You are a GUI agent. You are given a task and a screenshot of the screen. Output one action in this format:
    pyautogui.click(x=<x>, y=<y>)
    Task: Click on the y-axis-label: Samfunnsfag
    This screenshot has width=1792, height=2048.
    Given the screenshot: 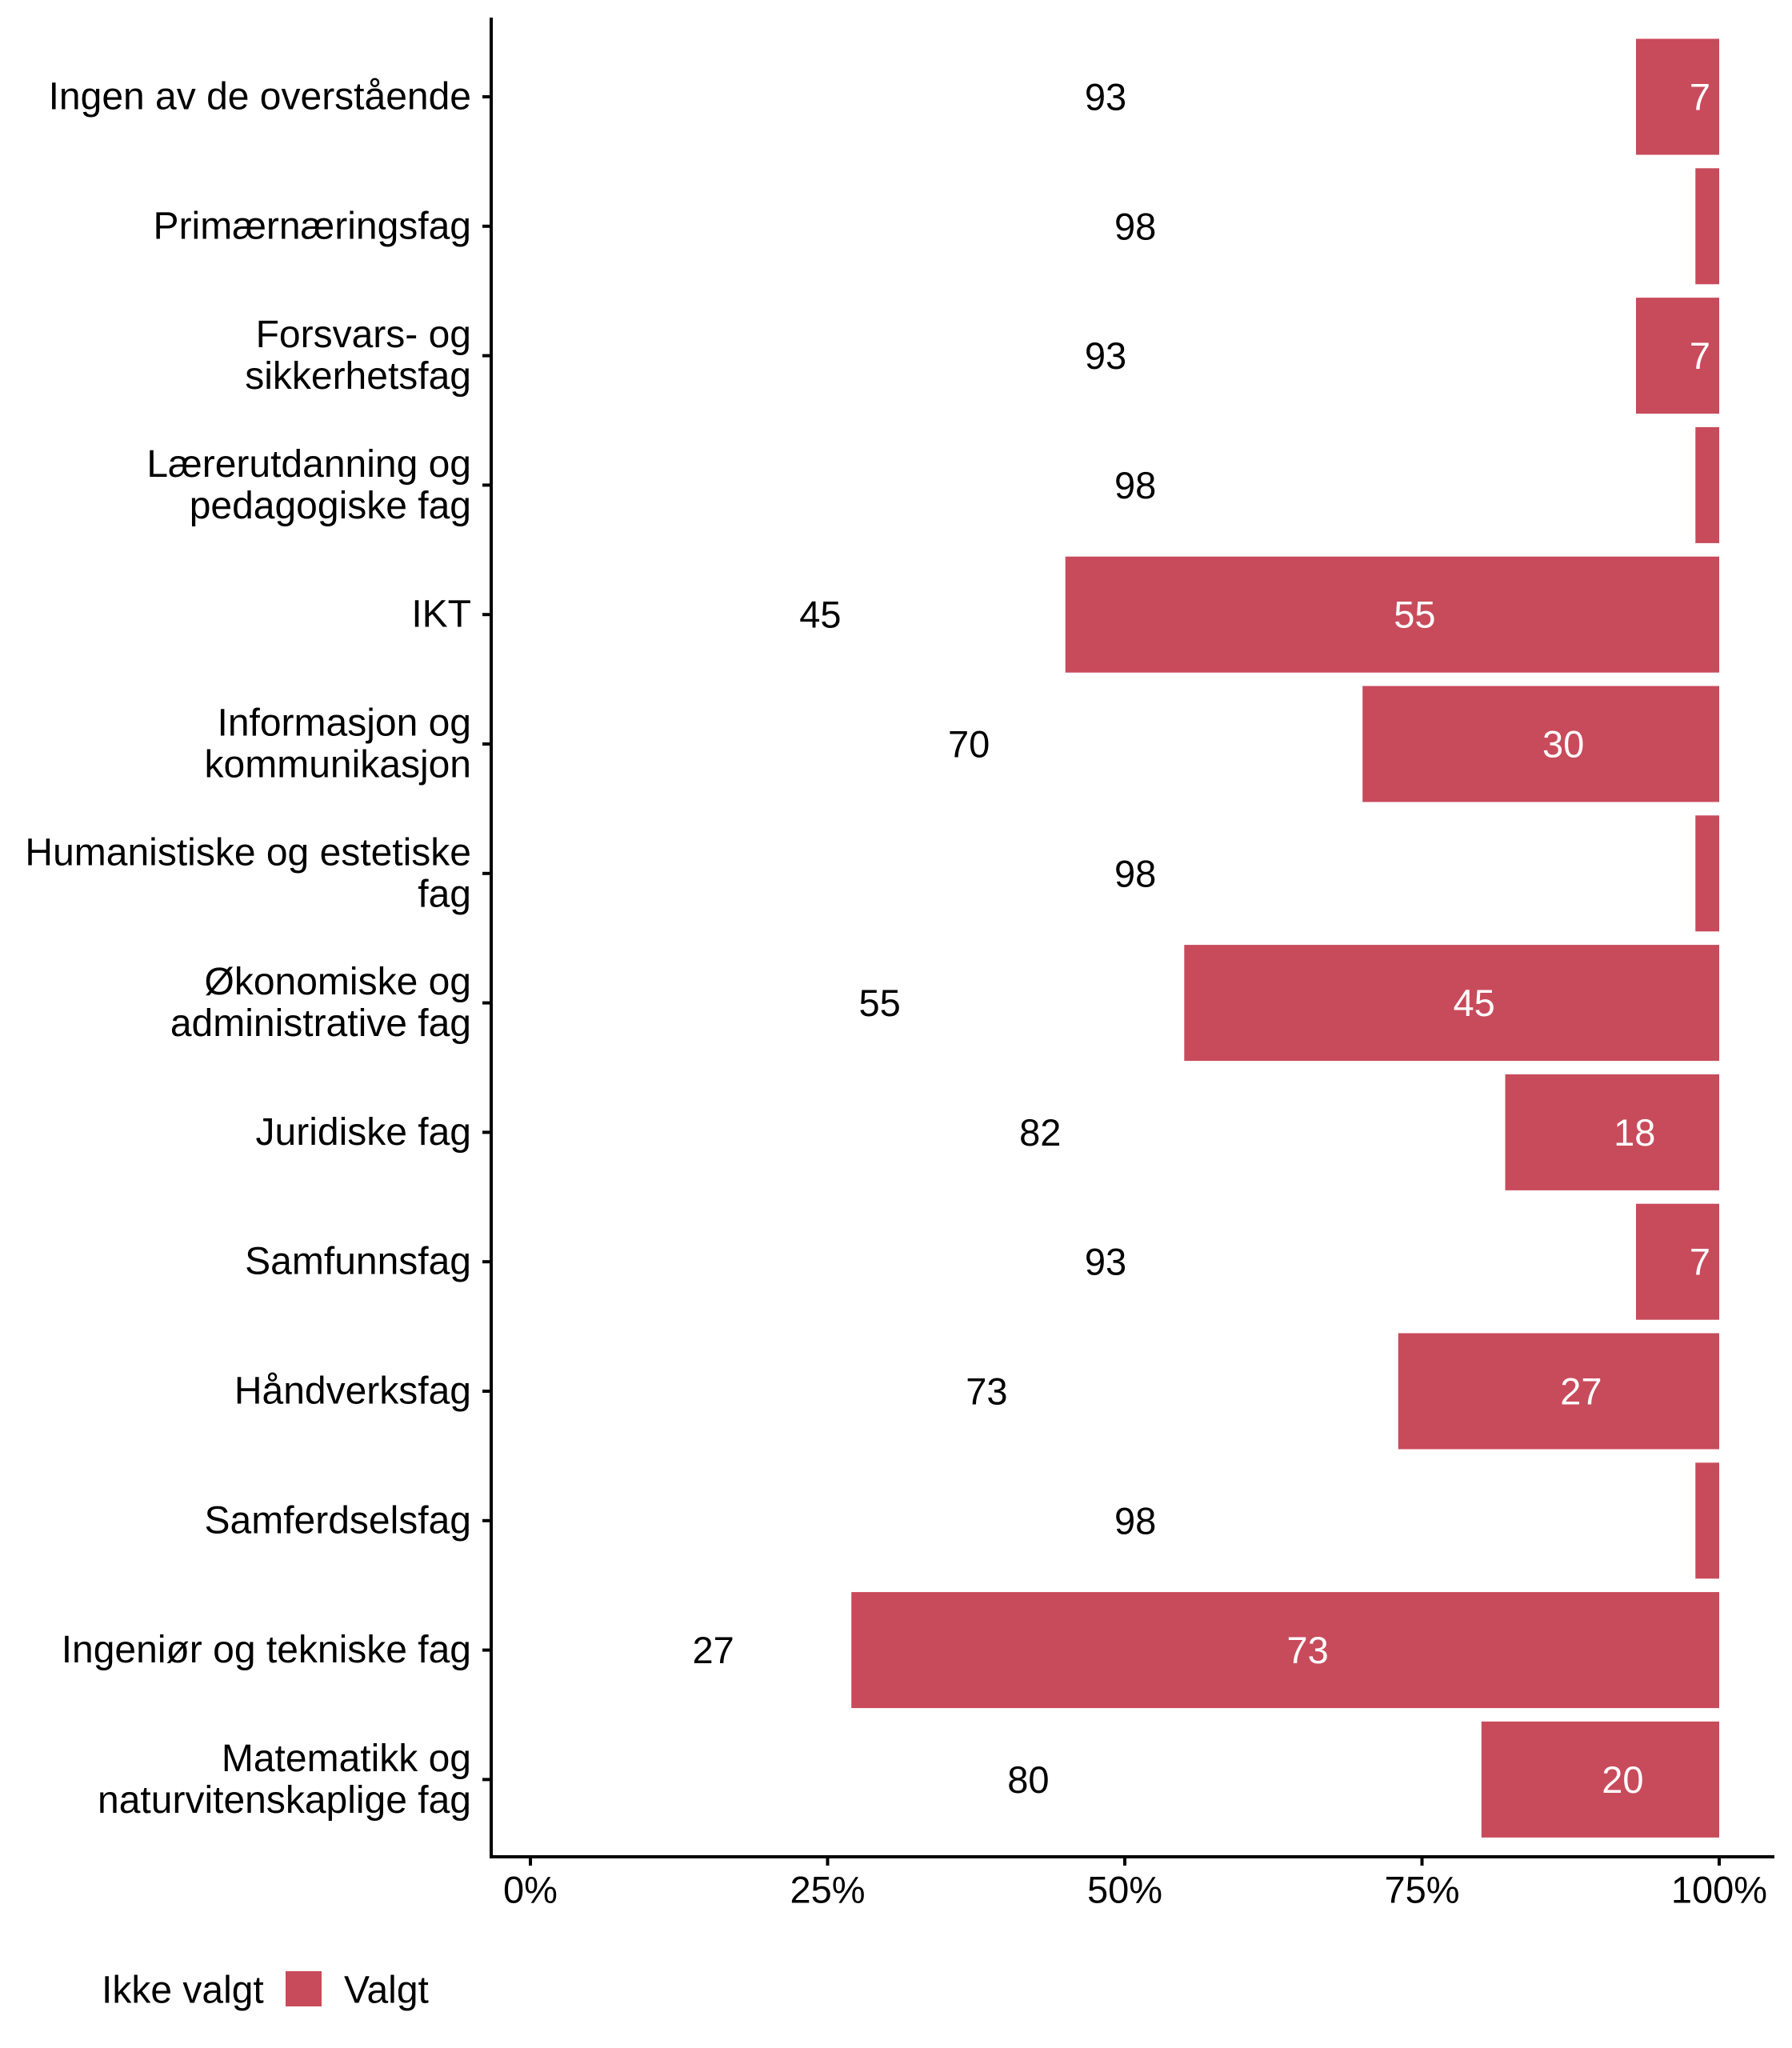 What is the action you would take?
    pyautogui.click(x=358, y=1262)
    